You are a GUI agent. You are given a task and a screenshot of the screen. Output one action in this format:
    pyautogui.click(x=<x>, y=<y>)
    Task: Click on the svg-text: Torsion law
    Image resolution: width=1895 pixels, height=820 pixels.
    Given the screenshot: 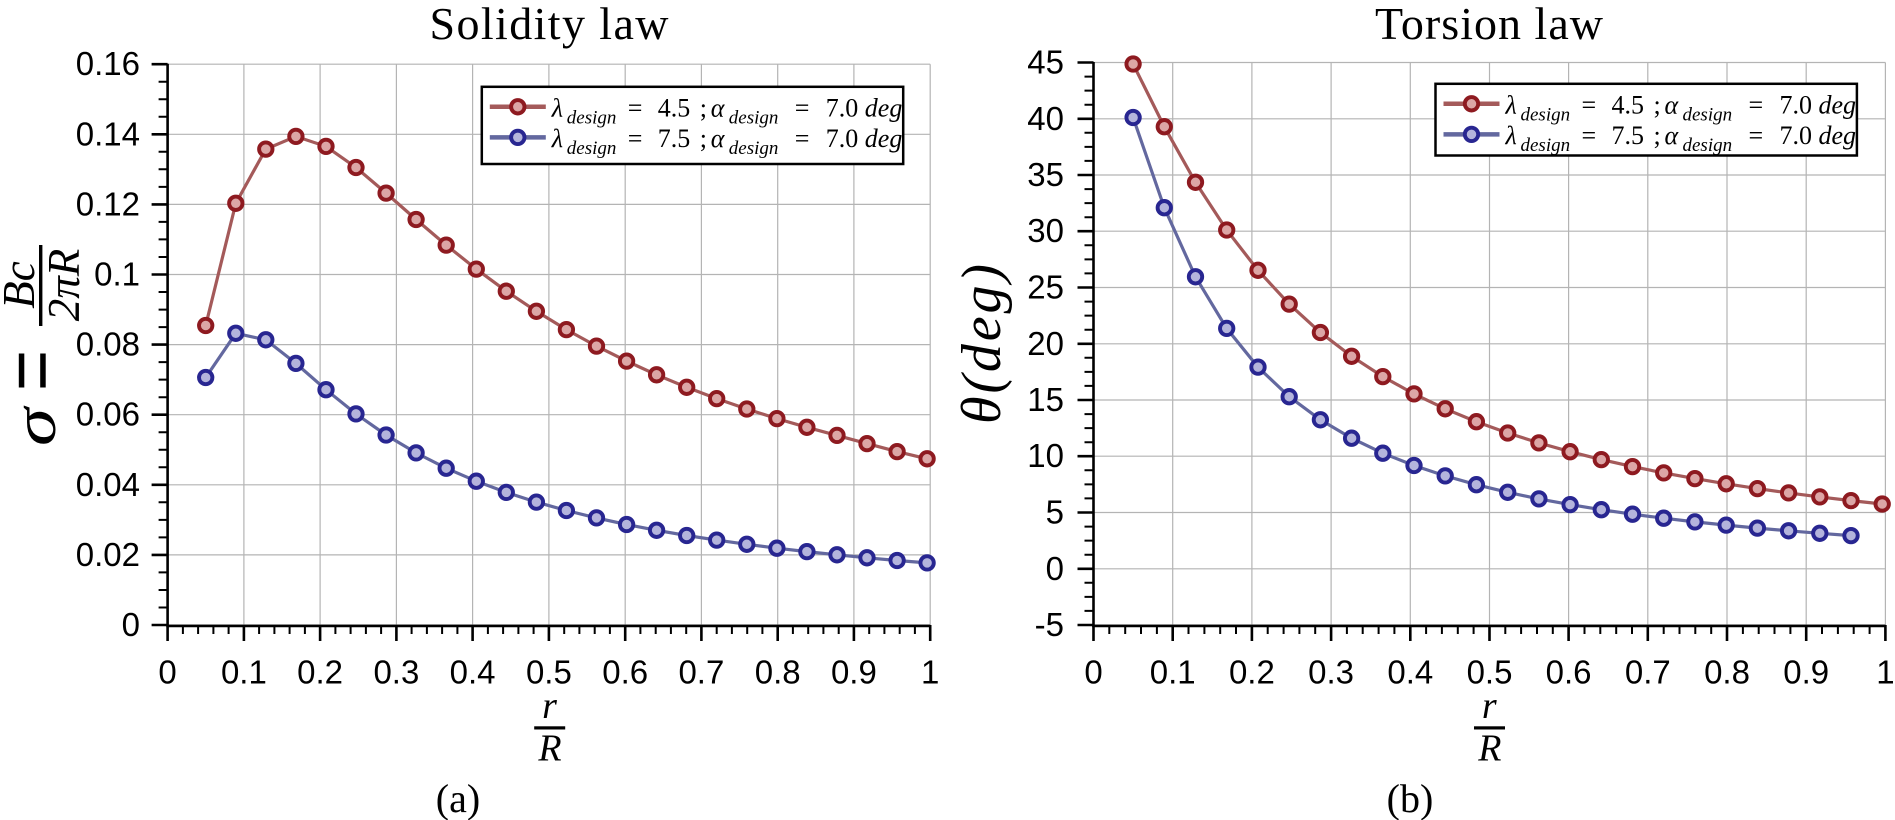 What is the action you would take?
    pyautogui.click(x=1489, y=24)
    